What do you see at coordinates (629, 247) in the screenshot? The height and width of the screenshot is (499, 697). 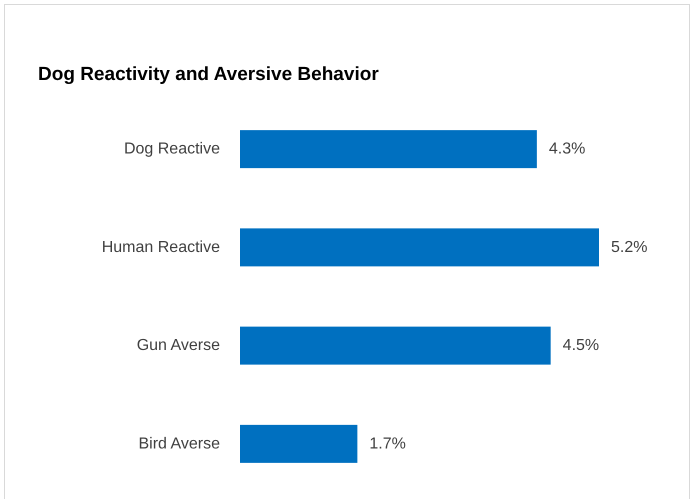 I see `data-label: 5.2%` at bounding box center [629, 247].